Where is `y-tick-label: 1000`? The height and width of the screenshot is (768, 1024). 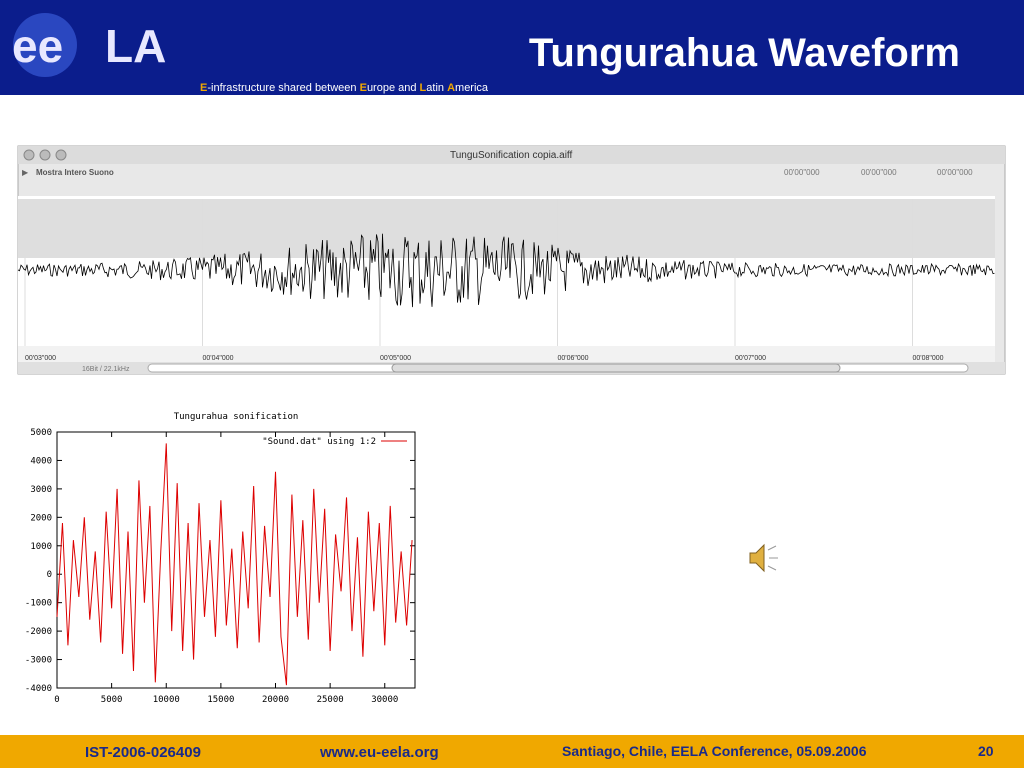 y-tick-label: 1000 is located at coordinates (41, 547).